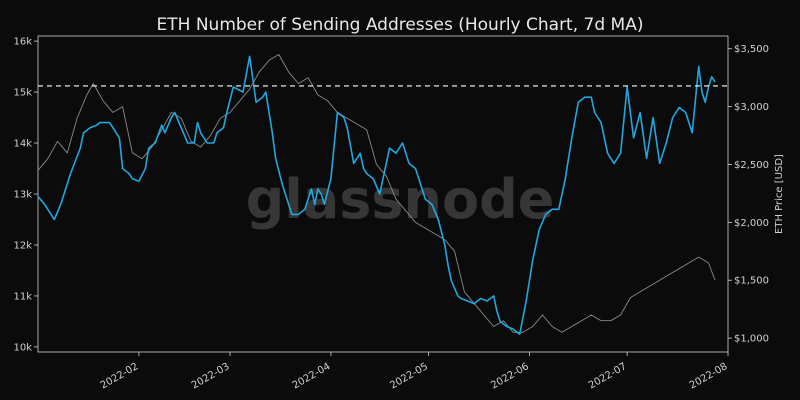 This screenshot has height=400, width=800. What do you see at coordinates (22, 245) in the screenshot?
I see `y-tick-label: 12k` at bounding box center [22, 245].